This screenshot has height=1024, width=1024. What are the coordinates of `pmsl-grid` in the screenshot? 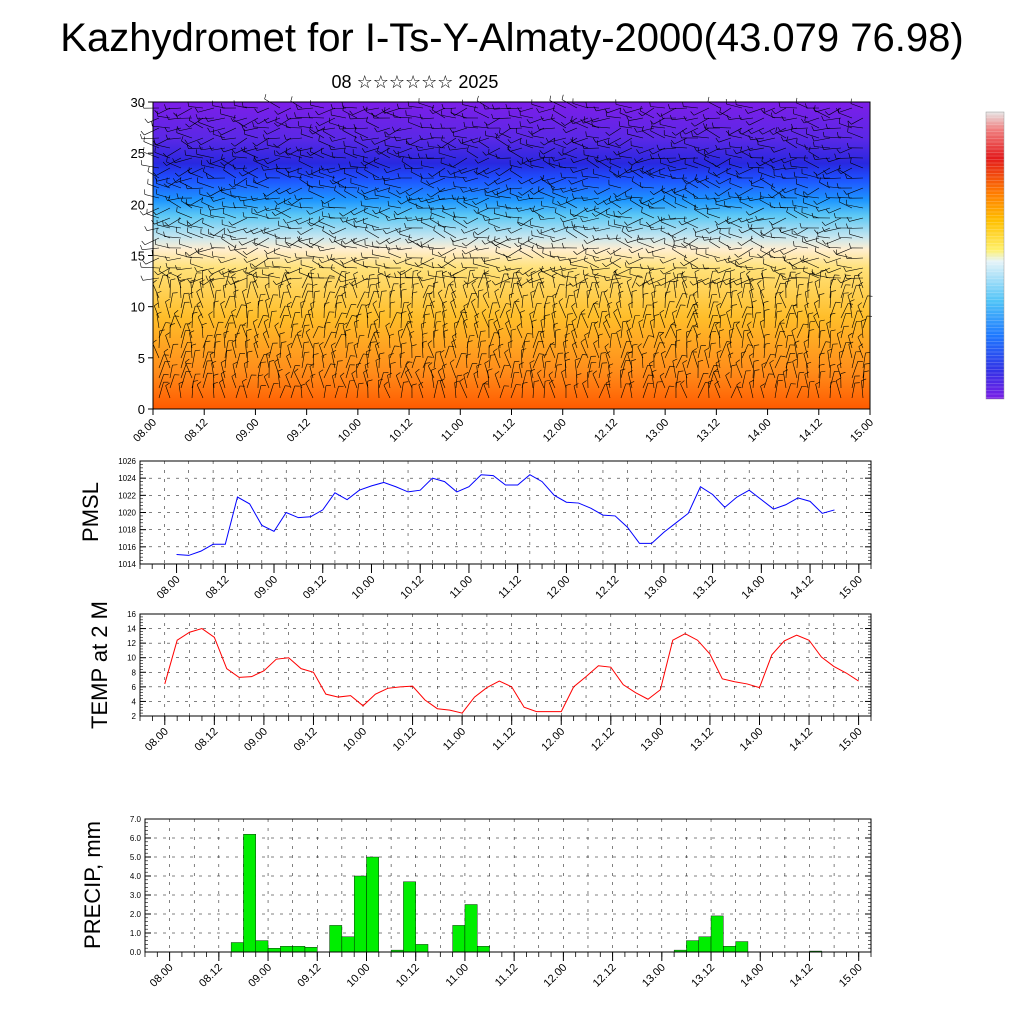 It's located at (505, 512).